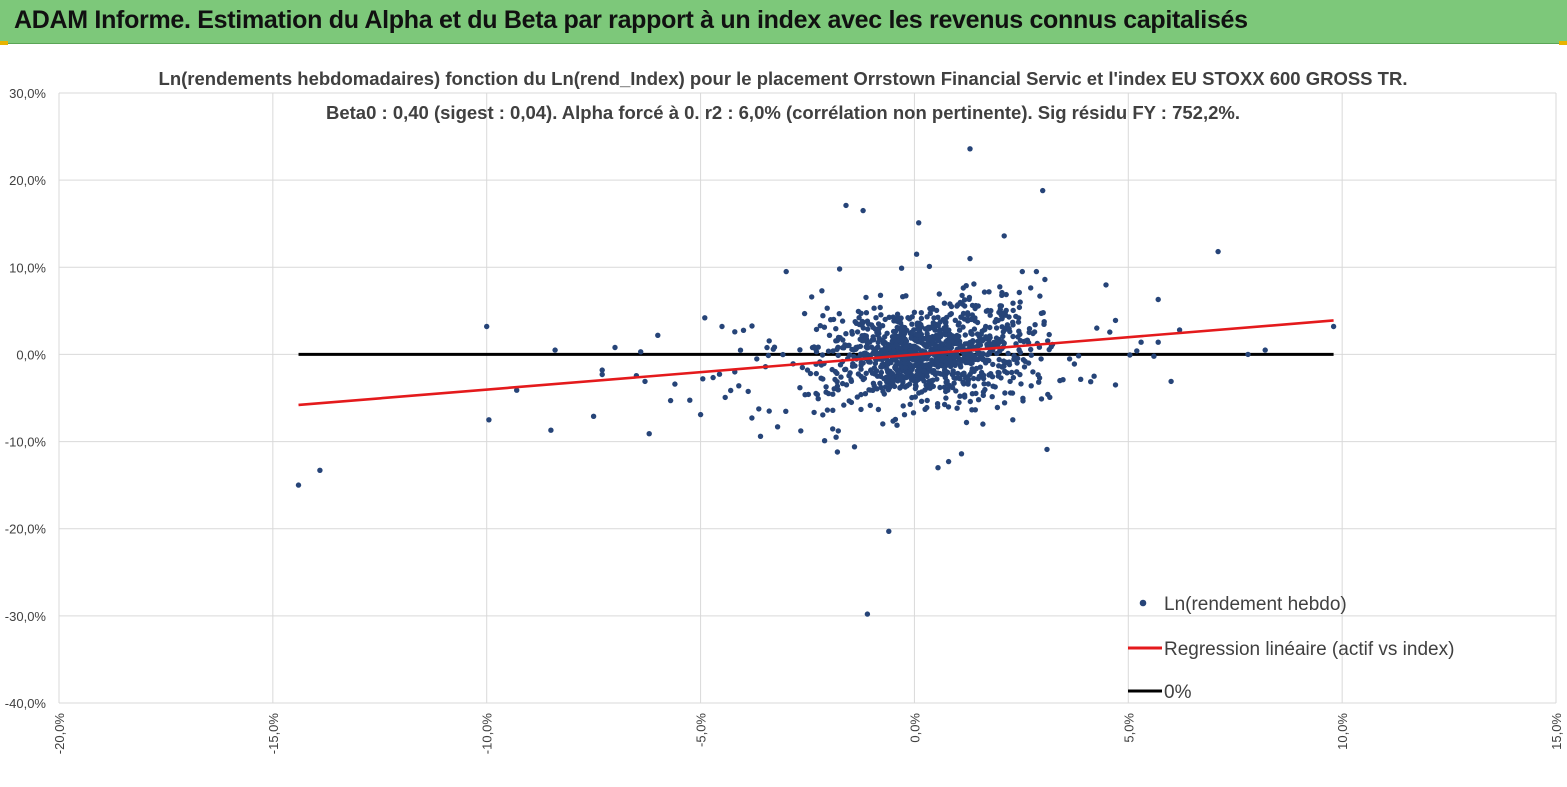  What do you see at coordinates (1556, 731) in the screenshot?
I see `x-tick-label: 15,0%` at bounding box center [1556, 731].